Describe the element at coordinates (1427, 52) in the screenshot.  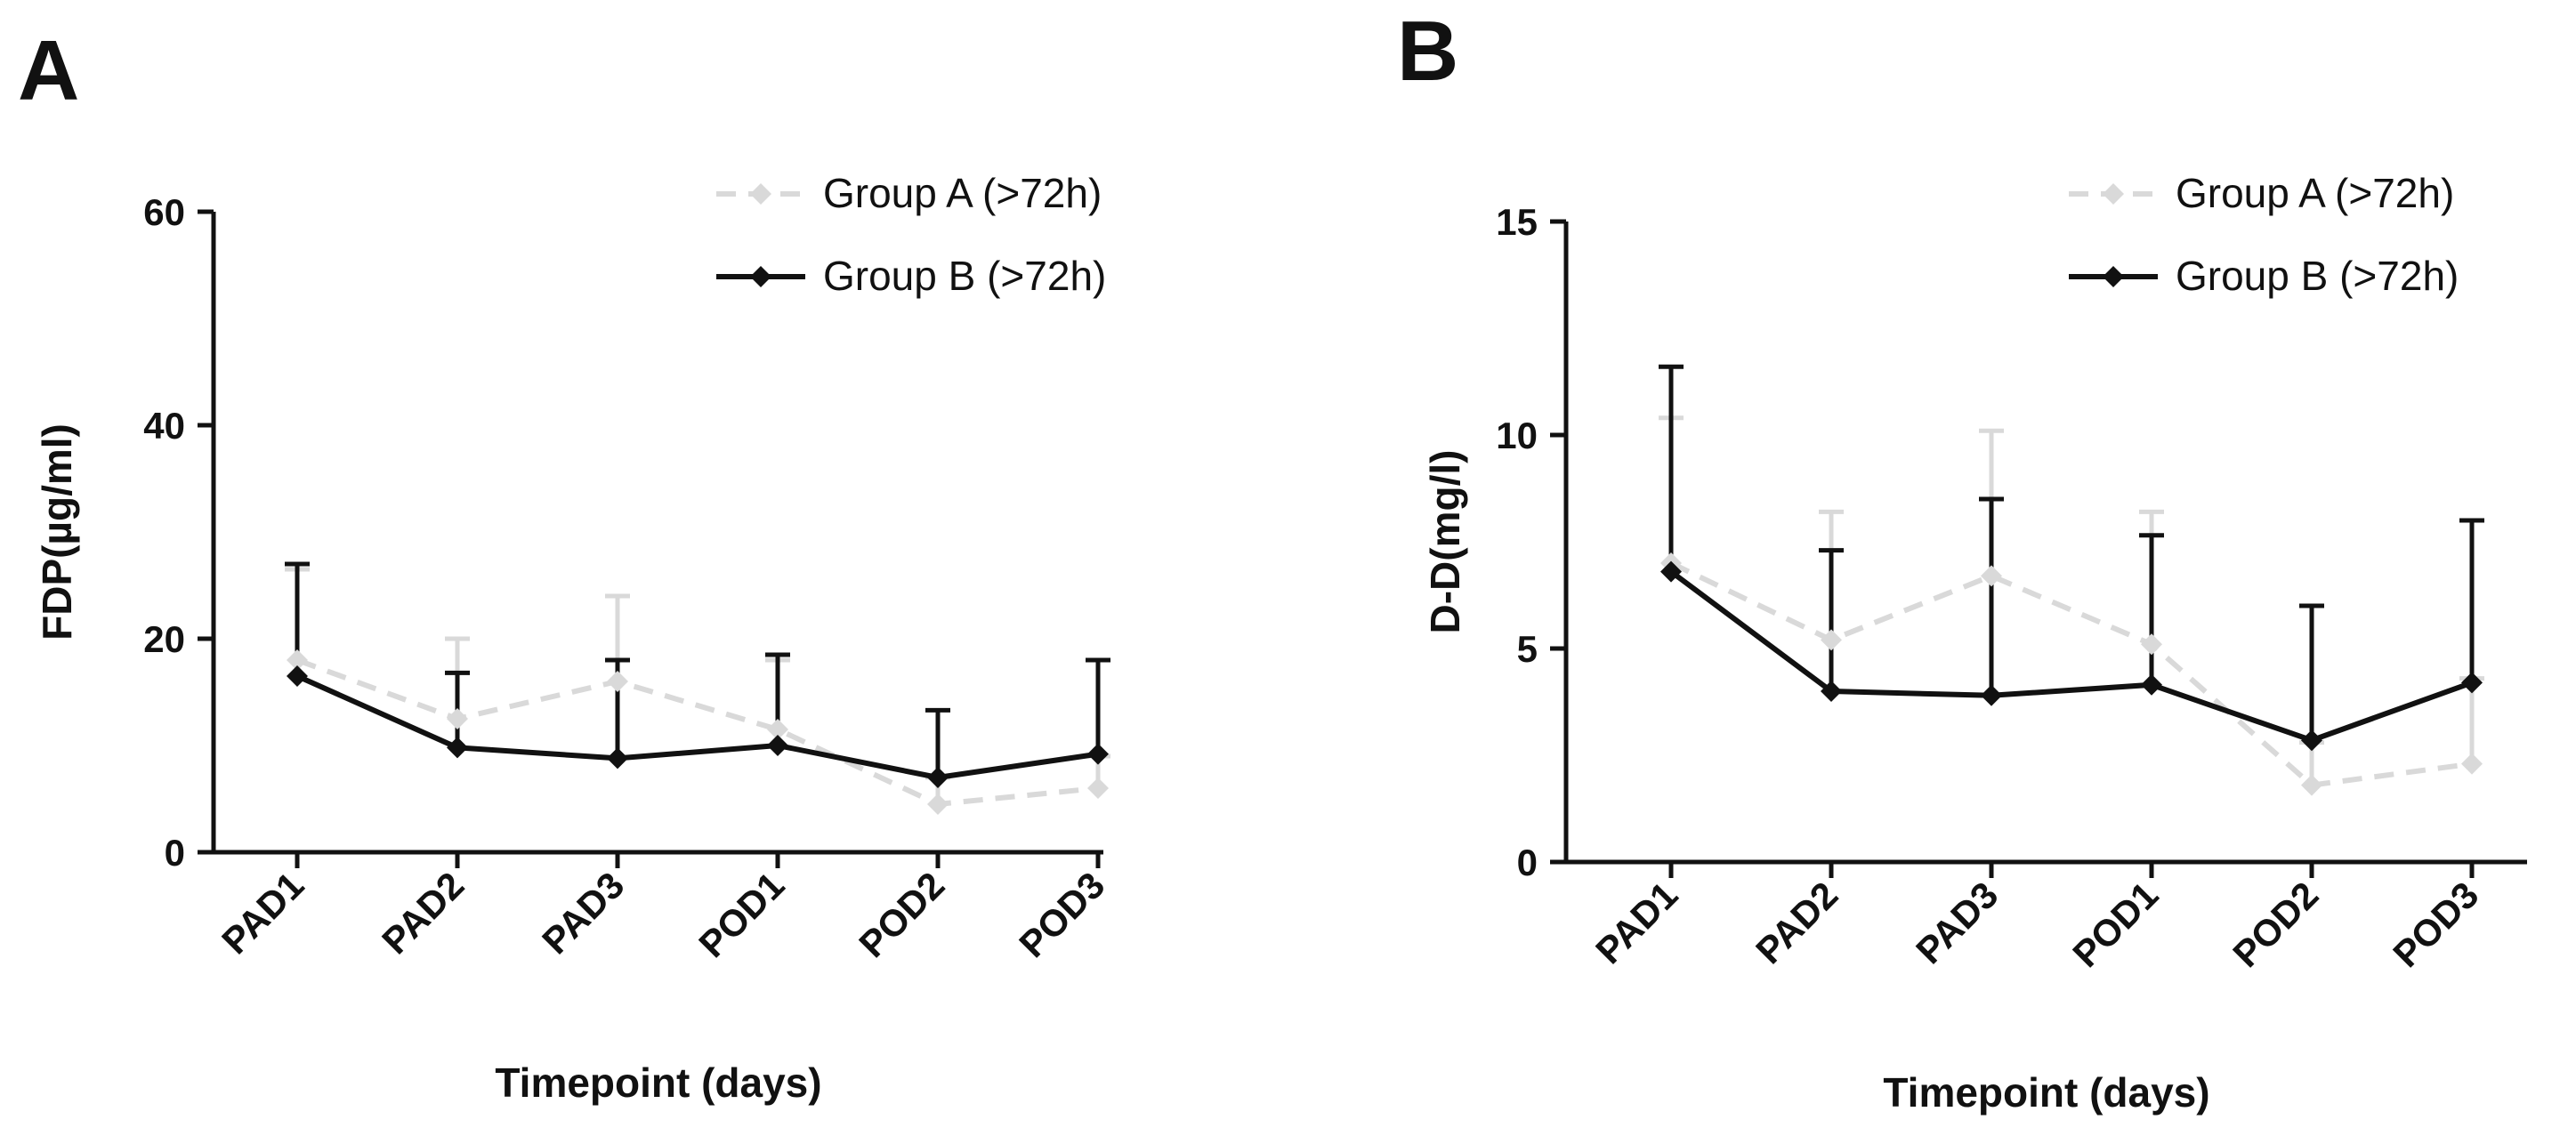
I see `panel-label: B` at that location.